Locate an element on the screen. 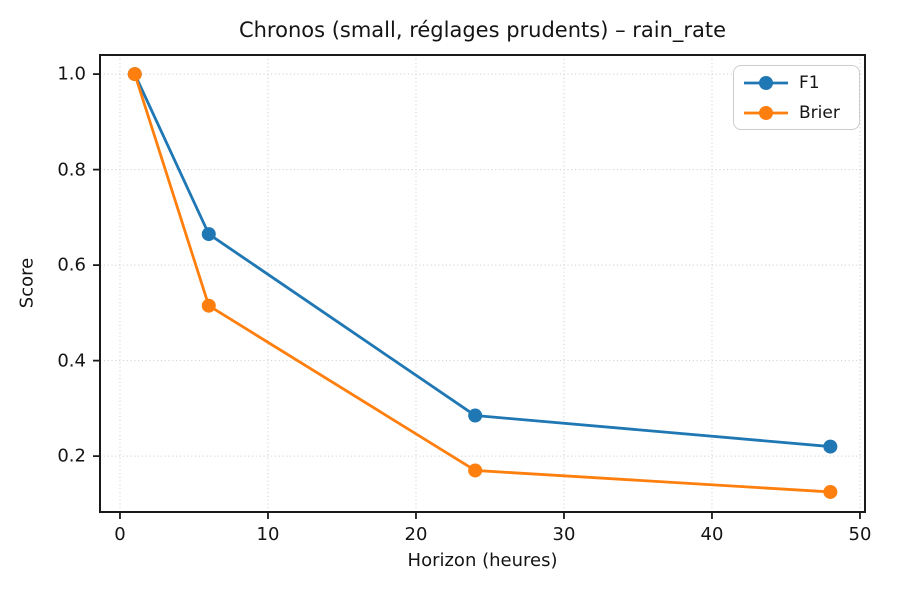 This screenshot has width=900, height=600. f1-line-sample-icon is located at coordinates (766, 82).